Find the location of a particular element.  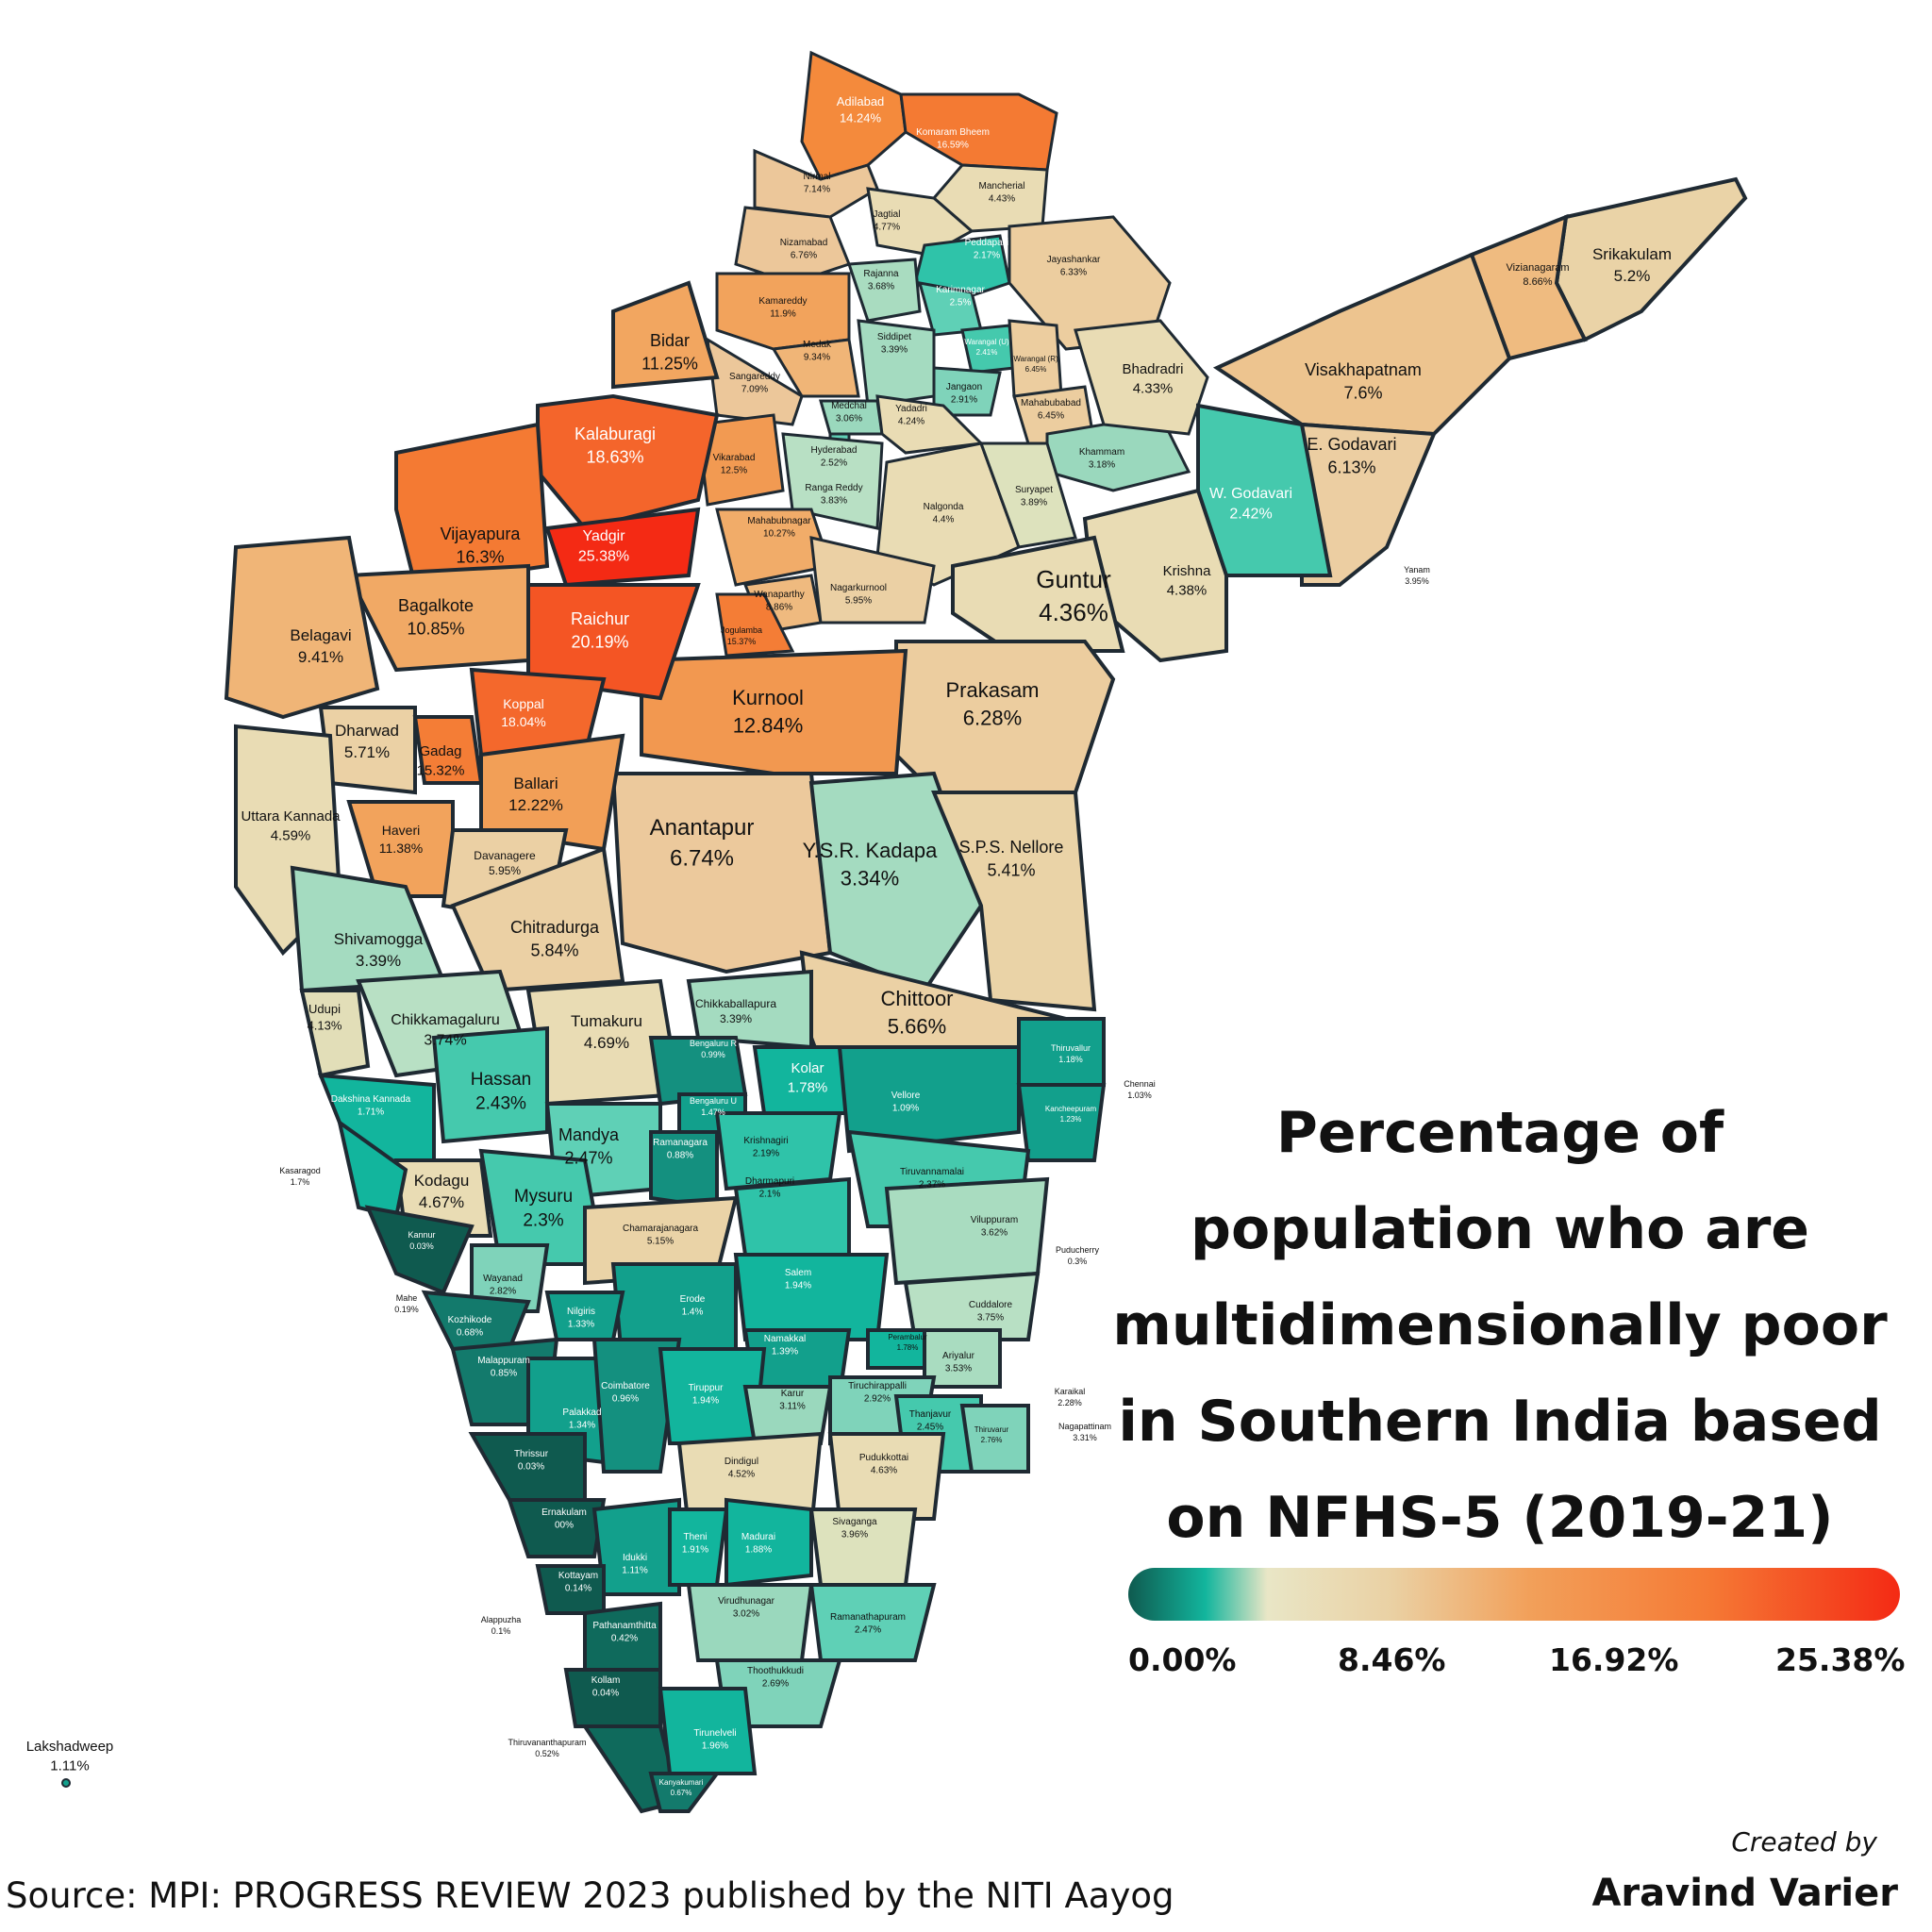

district-name-ramanagara: Ramanagara is located at coordinates (681, 1143).